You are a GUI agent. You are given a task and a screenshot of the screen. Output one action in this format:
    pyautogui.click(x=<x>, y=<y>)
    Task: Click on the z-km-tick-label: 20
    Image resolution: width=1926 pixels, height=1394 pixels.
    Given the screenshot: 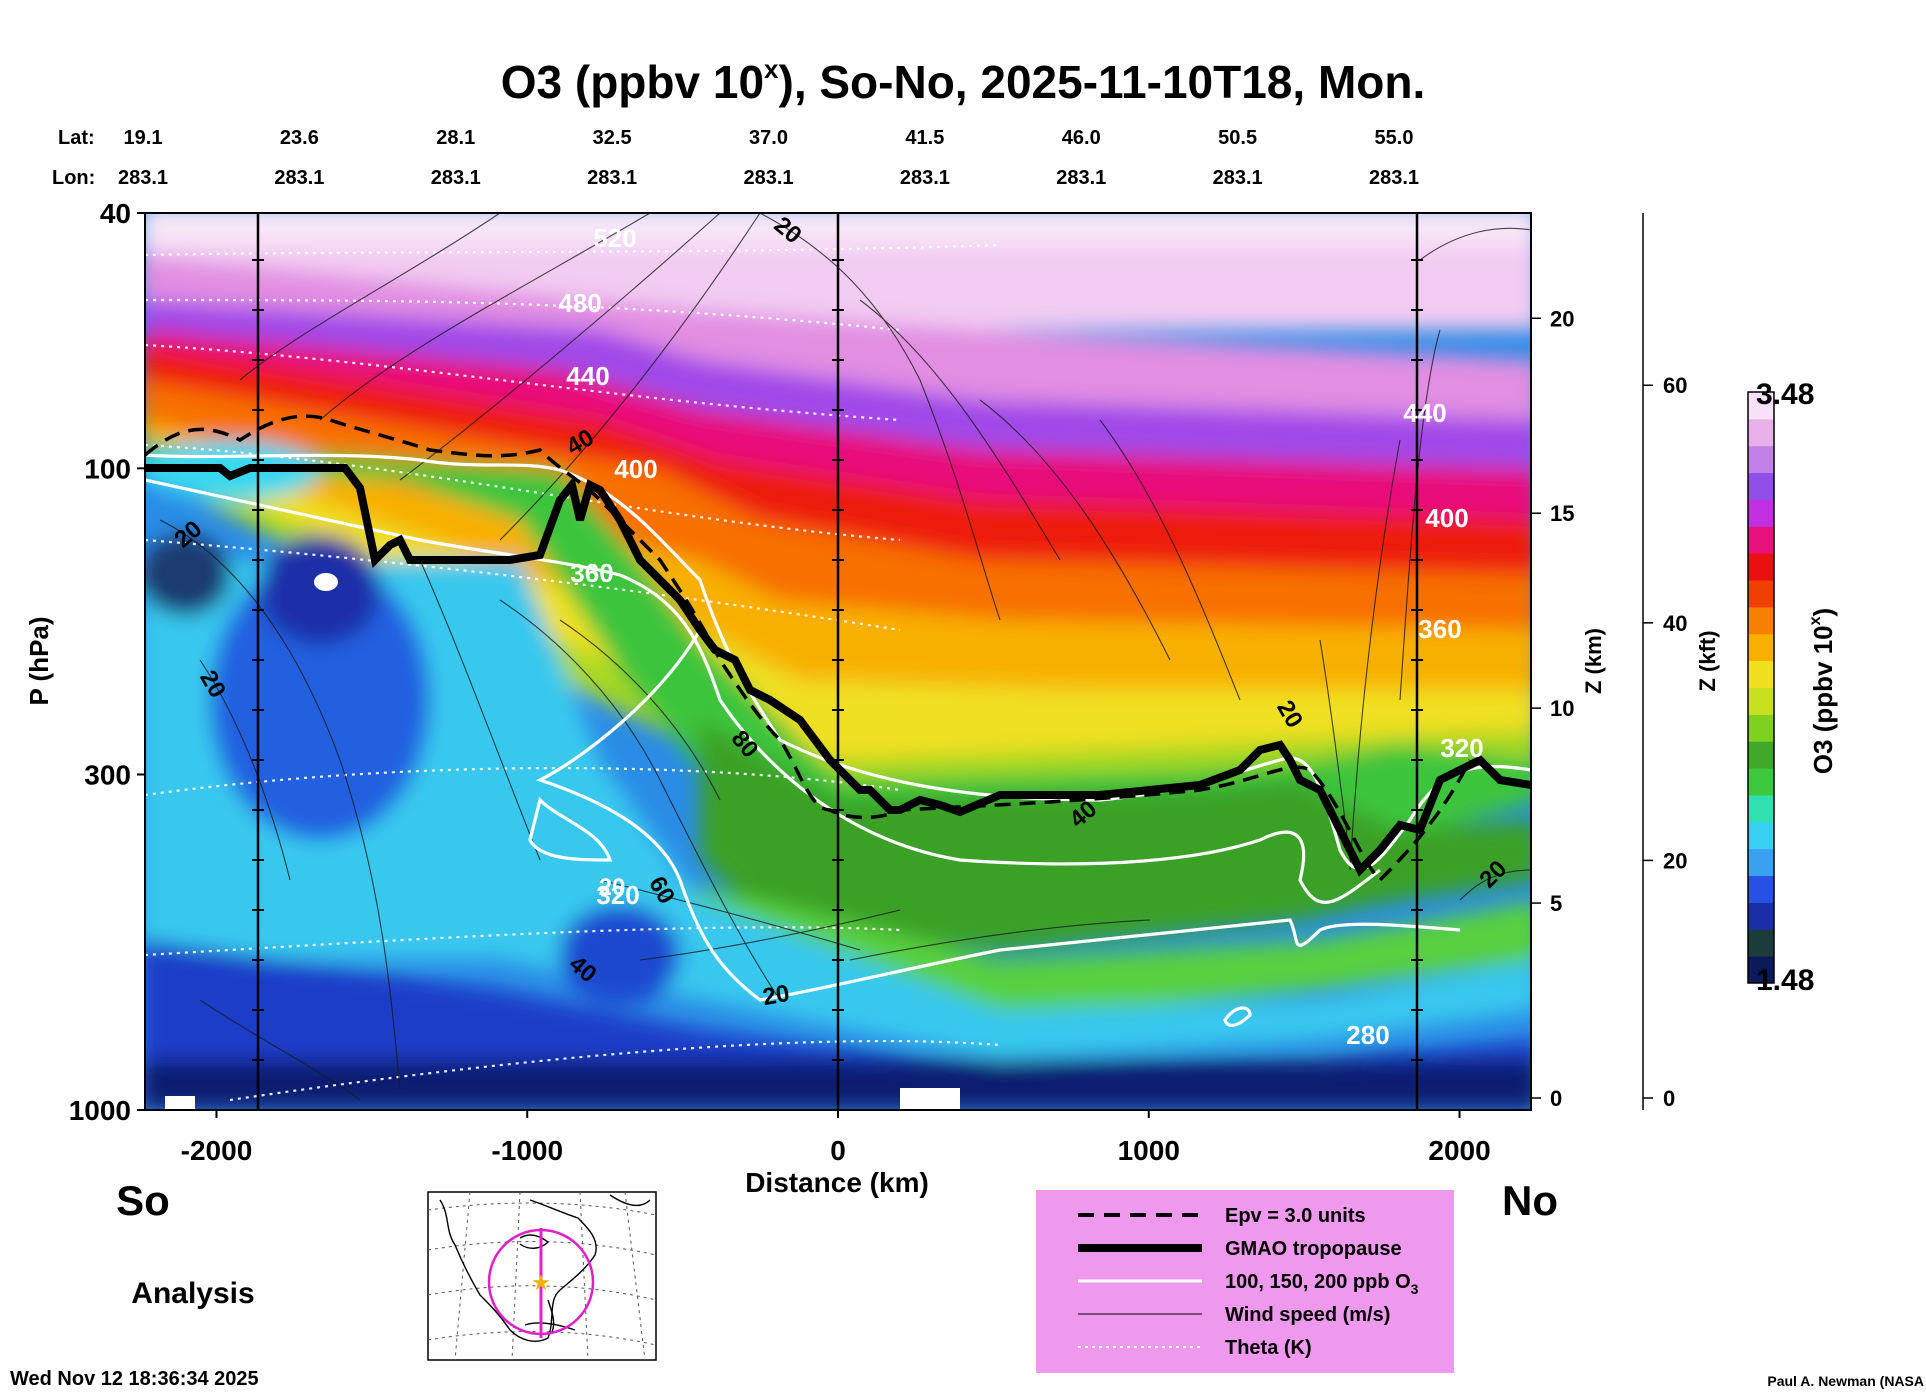 What is the action you would take?
    pyautogui.click(x=1562, y=318)
    